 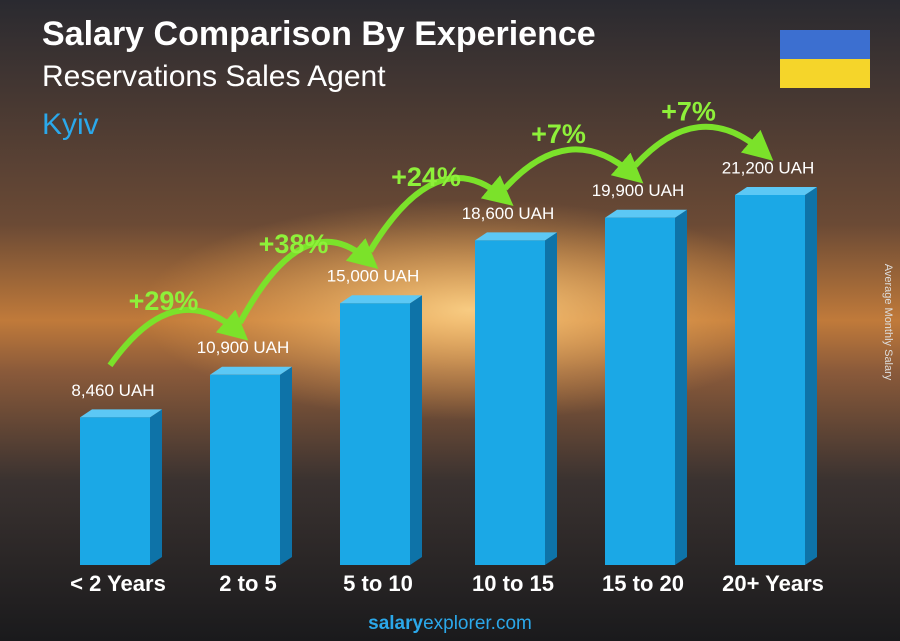 What do you see at coordinates (825, 44) in the screenshot?
I see `flag-blue` at bounding box center [825, 44].